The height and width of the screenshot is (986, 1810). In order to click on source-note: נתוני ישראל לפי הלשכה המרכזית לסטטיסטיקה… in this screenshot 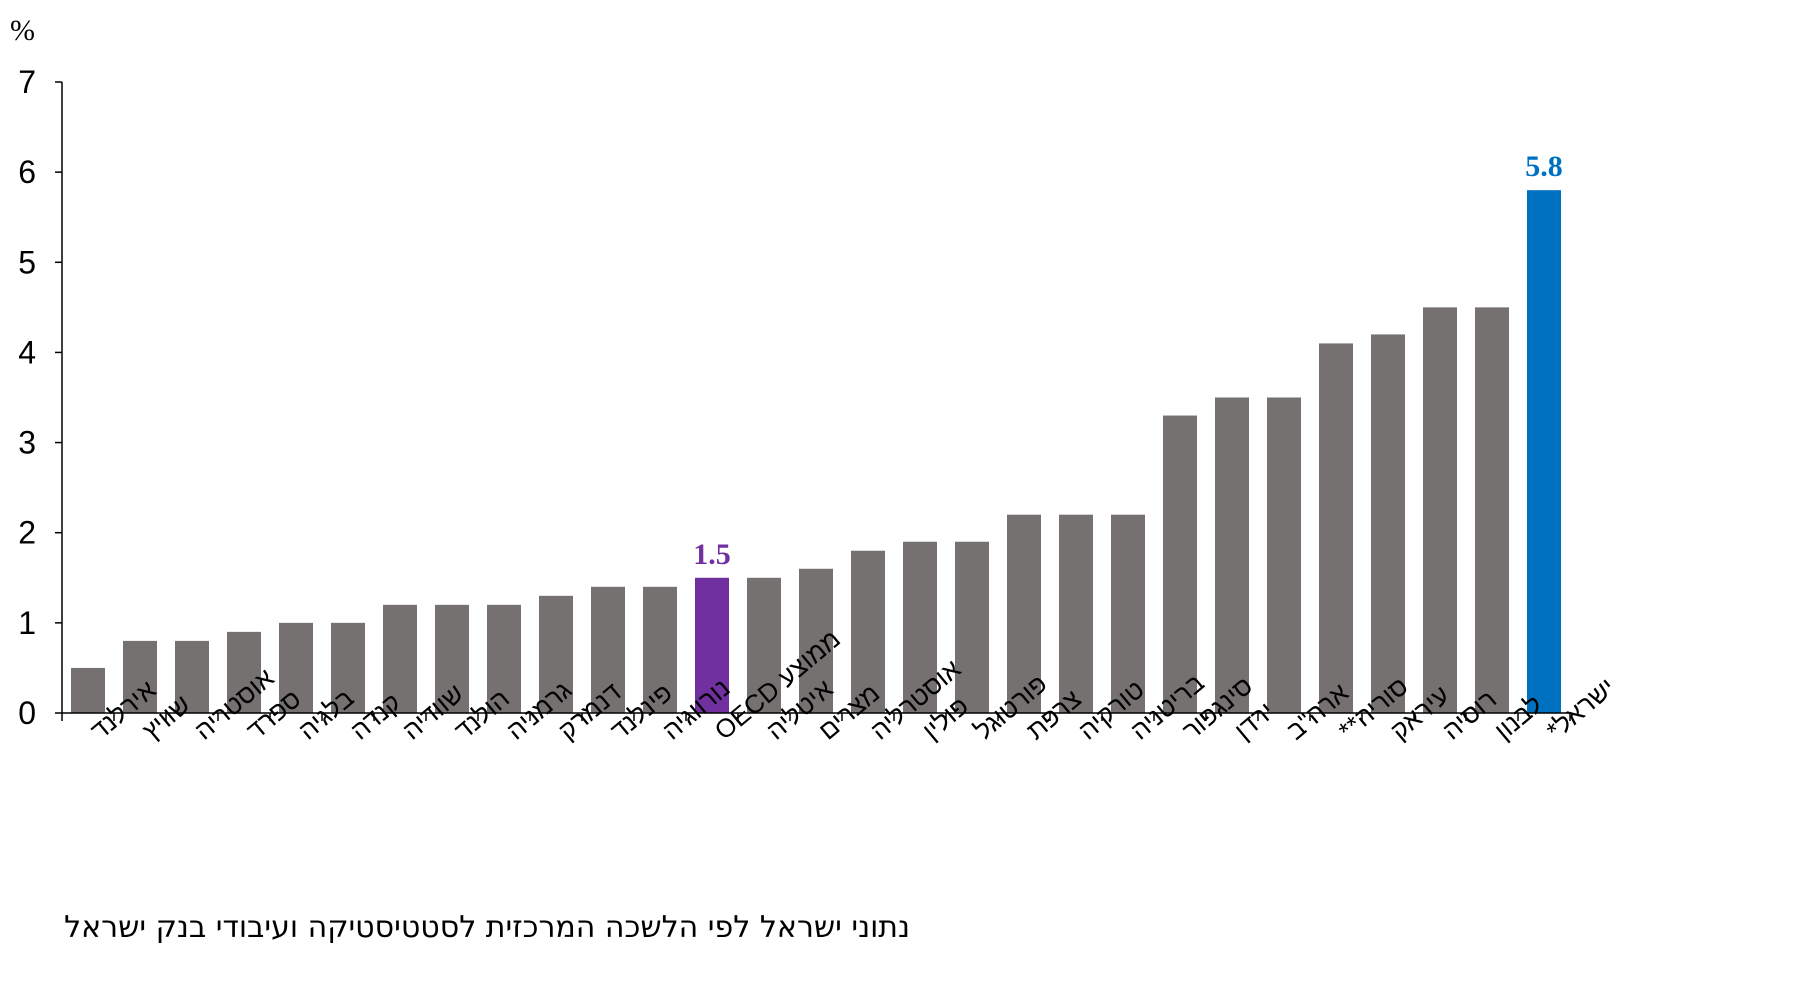, I will do `click(487, 927)`.